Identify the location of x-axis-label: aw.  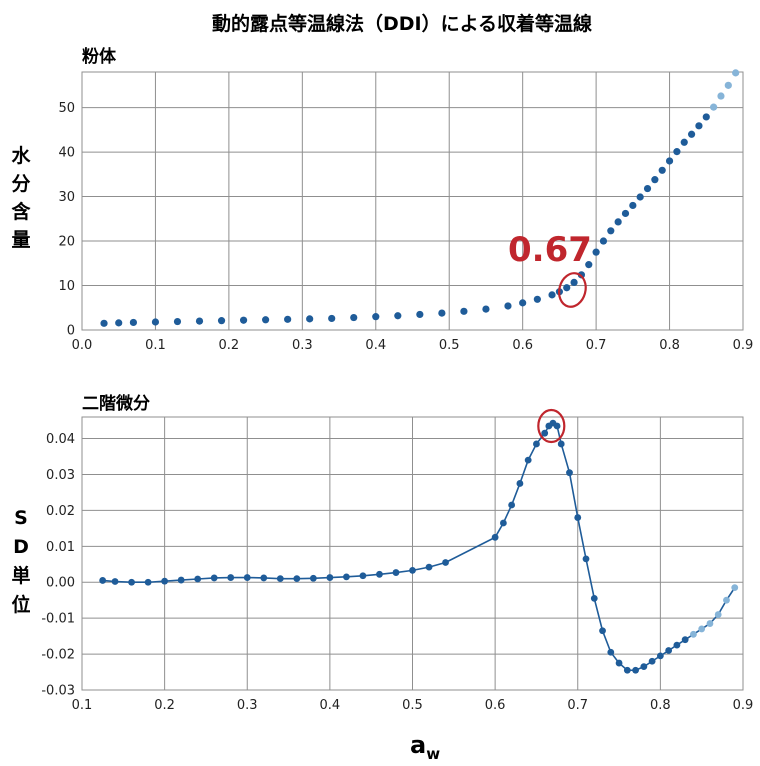
(425, 747).